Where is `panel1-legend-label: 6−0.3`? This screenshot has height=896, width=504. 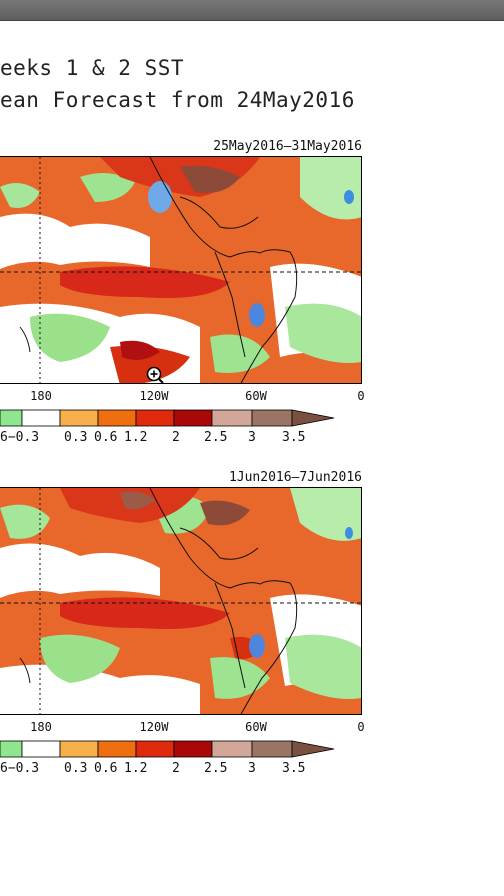 panel1-legend-label: 6−0.3 is located at coordinates (20, 437).